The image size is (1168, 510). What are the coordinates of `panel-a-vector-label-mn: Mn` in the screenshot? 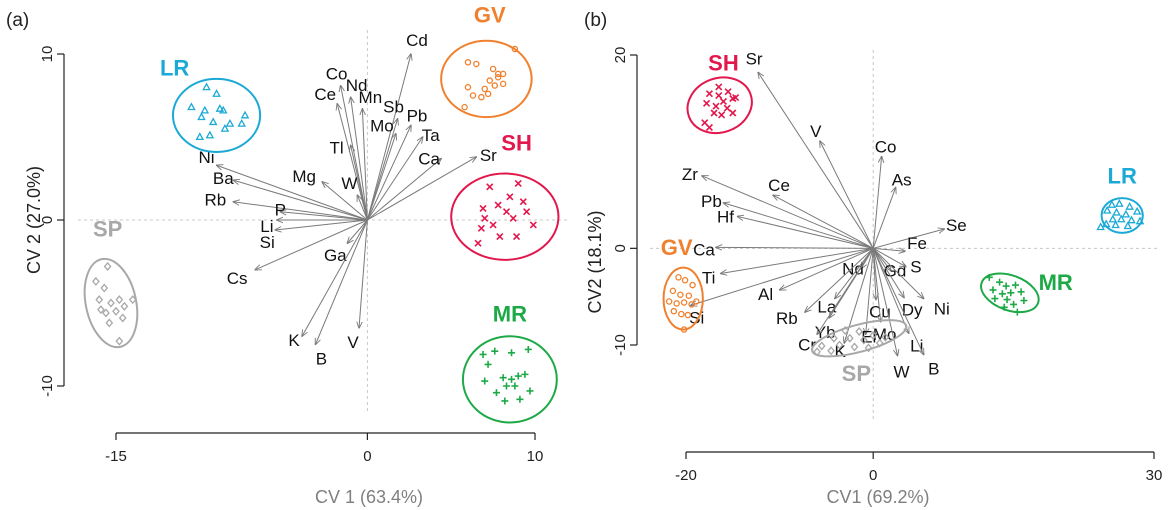 It's located at (371, 97).